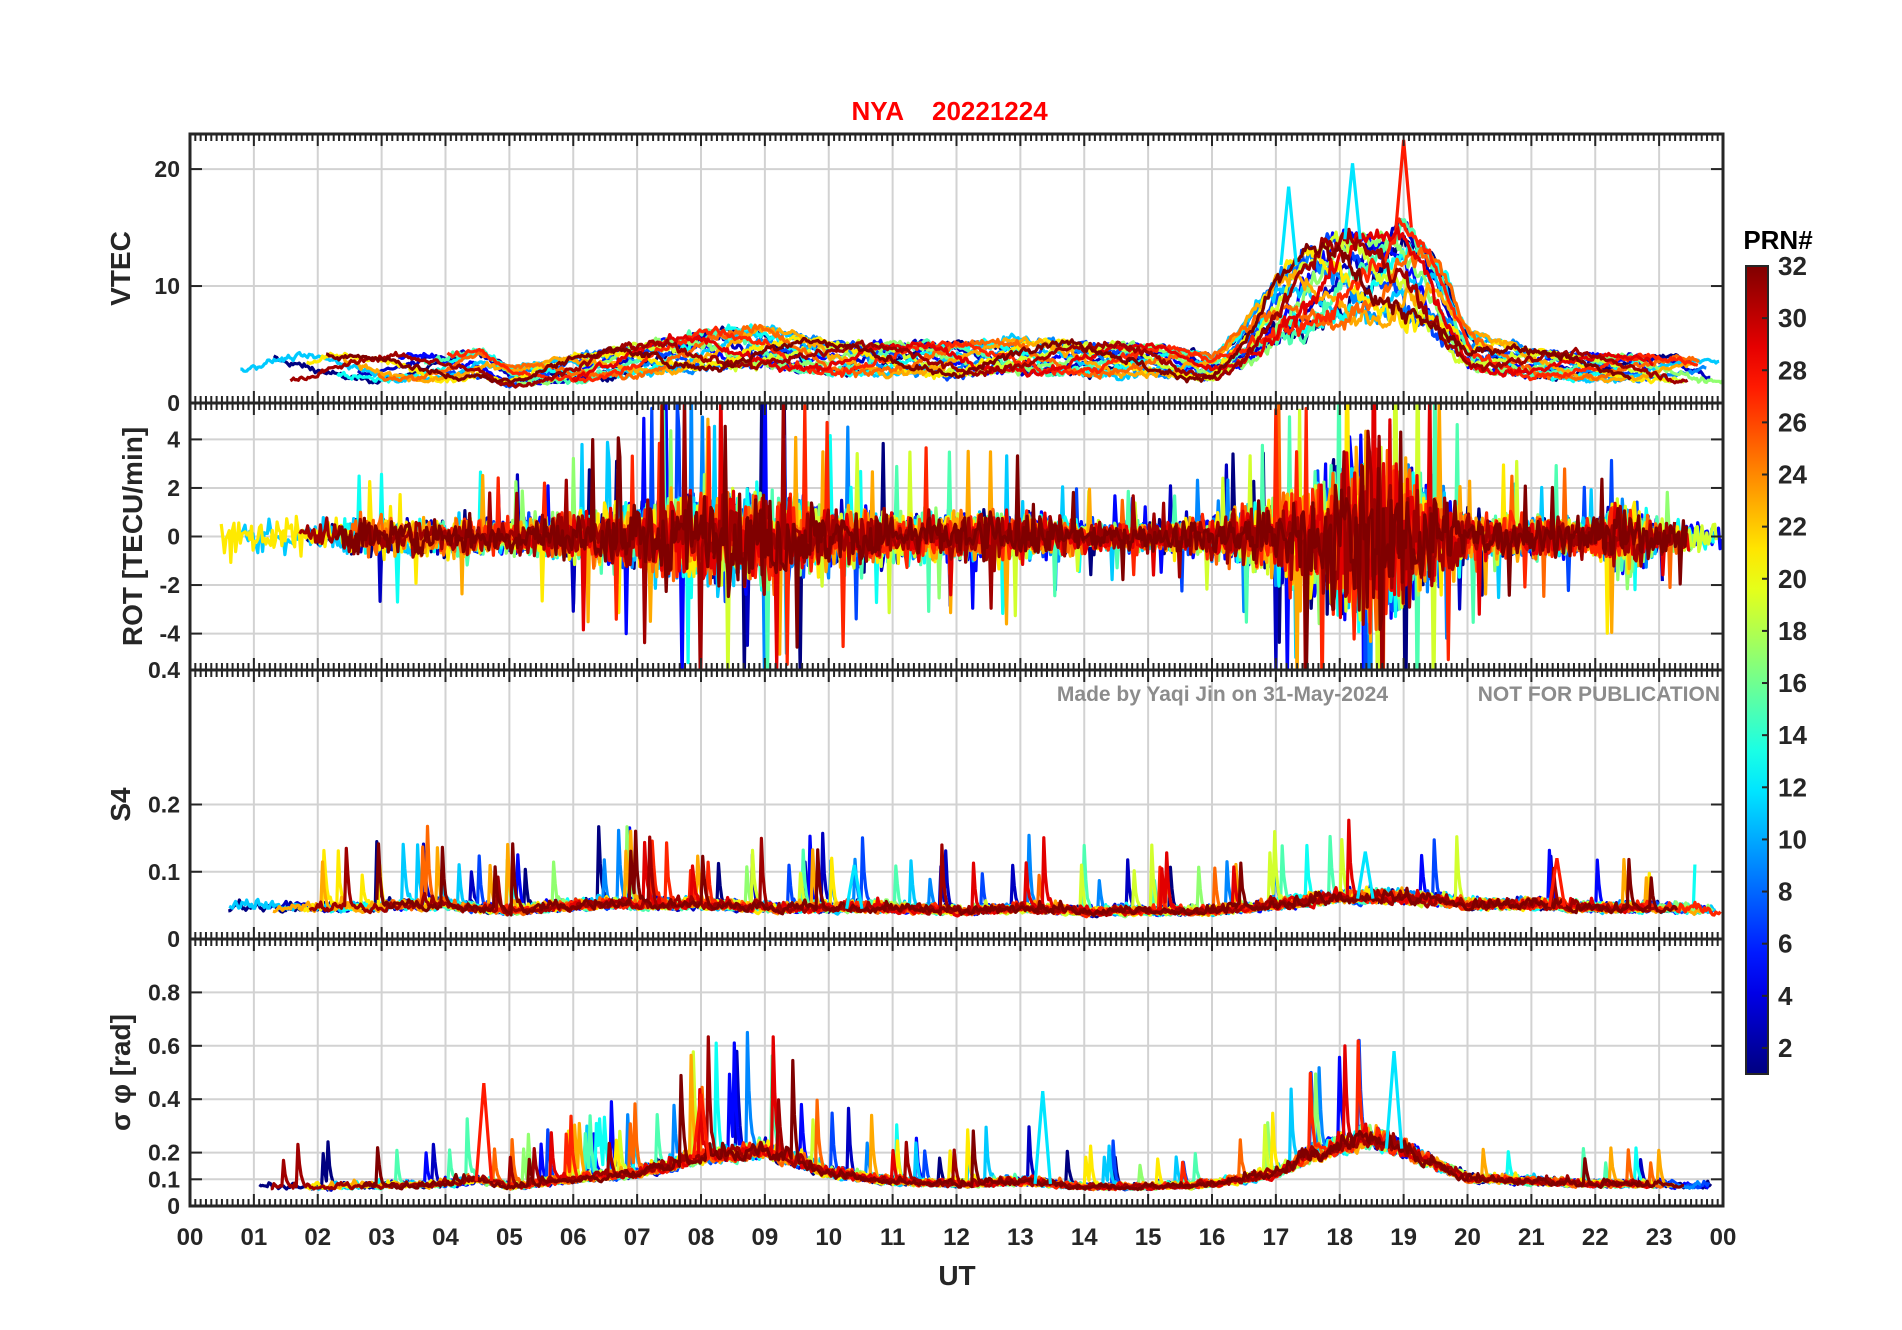  I want to click on colorbar-tick-label: 8, so click(1785, 892).